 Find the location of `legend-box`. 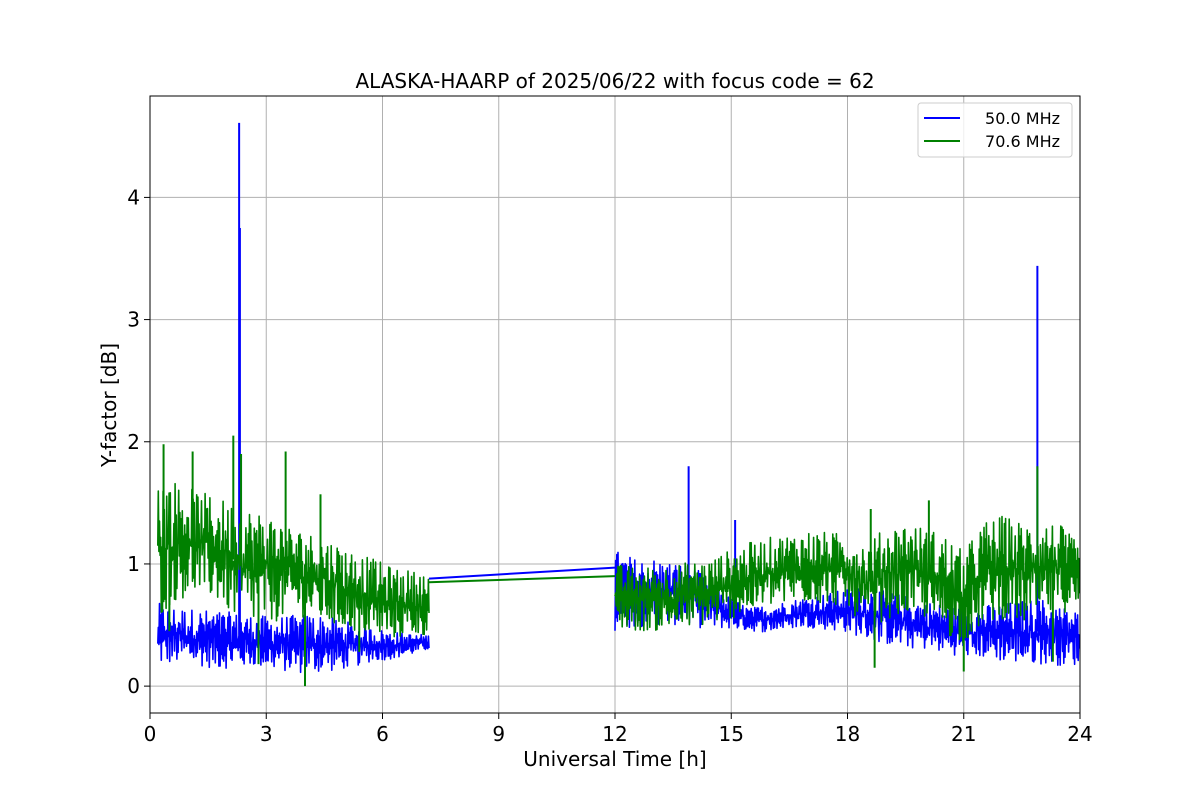

legend-box is located at coordinates (995, 130).